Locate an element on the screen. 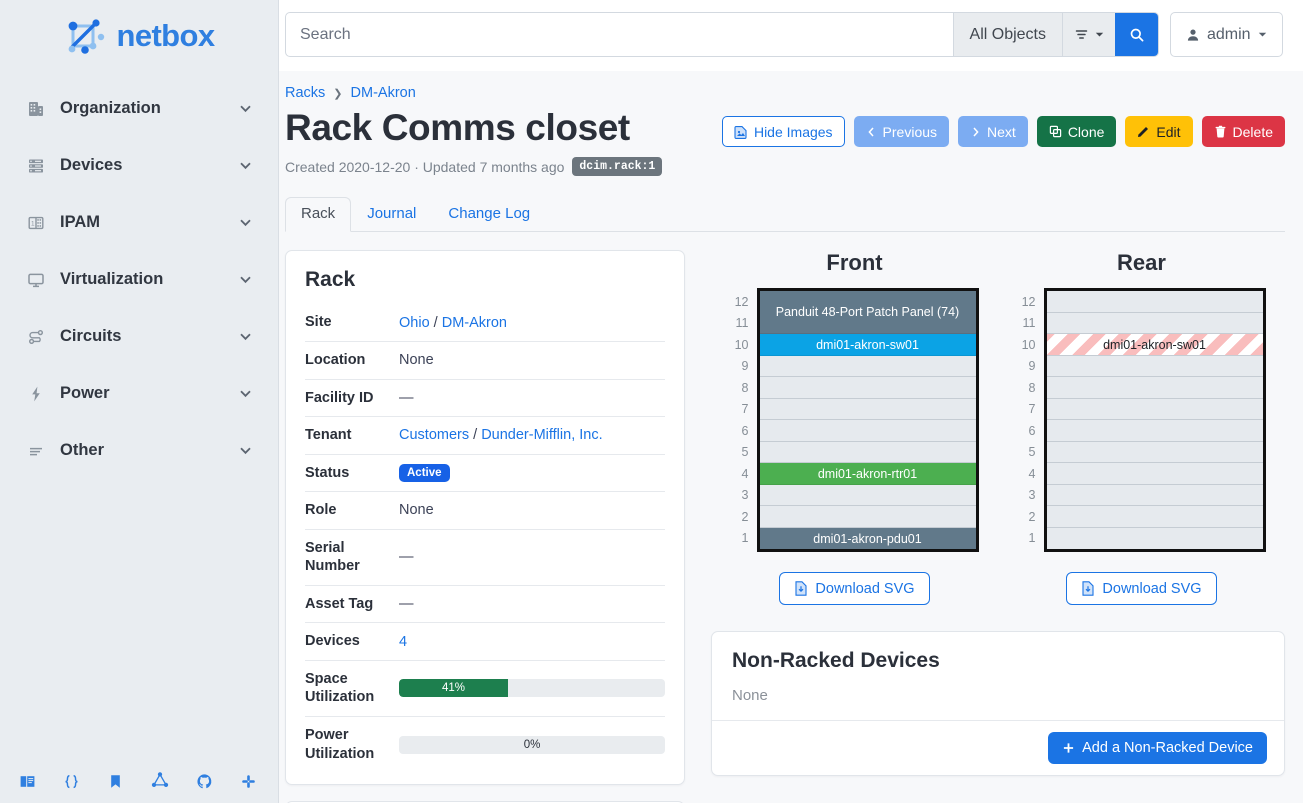 This screenshot has width=1303, height=803. search-group: All Objects is located at coordinates (722, 34).